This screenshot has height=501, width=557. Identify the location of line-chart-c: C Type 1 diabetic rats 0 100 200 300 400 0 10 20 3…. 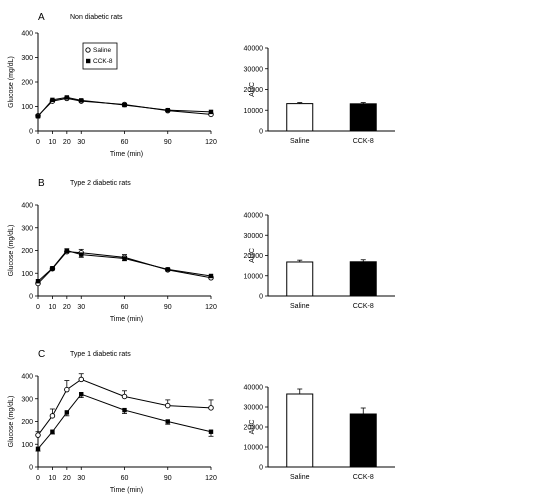
(112, 421).